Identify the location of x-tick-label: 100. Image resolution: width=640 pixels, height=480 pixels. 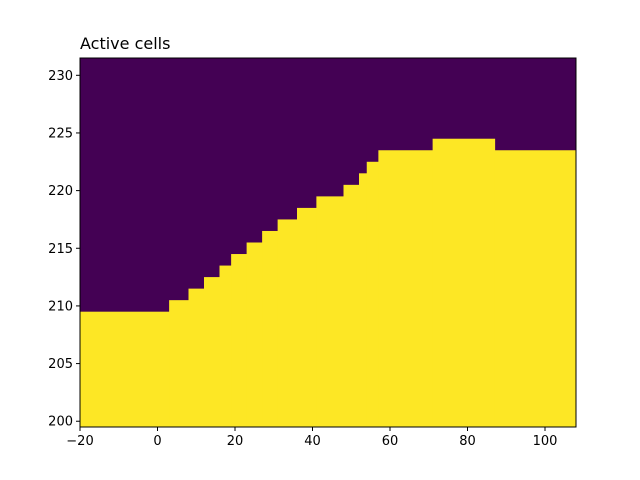
(545, 441).